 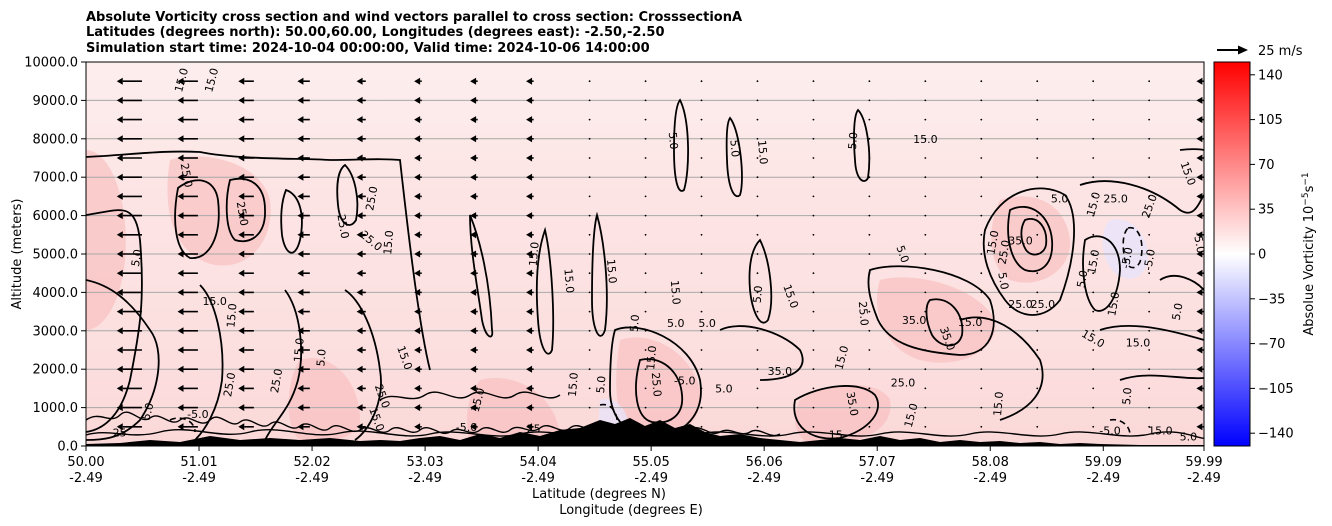 What do you see at coordinates (1266, 210) in the screenshot?
I see `colorbar-tick-label: 35` at bounding box center [1266, 210].